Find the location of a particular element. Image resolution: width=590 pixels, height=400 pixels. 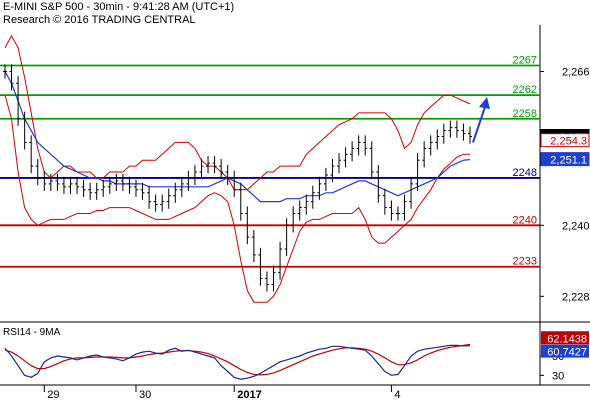

rsi-tag: 60.7427 is located at coordinates (565, 351).